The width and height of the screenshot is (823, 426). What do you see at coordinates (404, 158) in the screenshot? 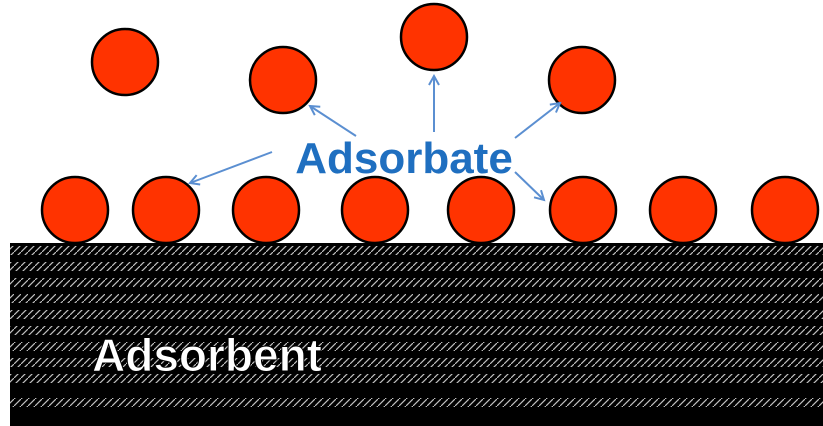
I see `adsorbate-label: Adsorbate` at bounding box center [404, 158].